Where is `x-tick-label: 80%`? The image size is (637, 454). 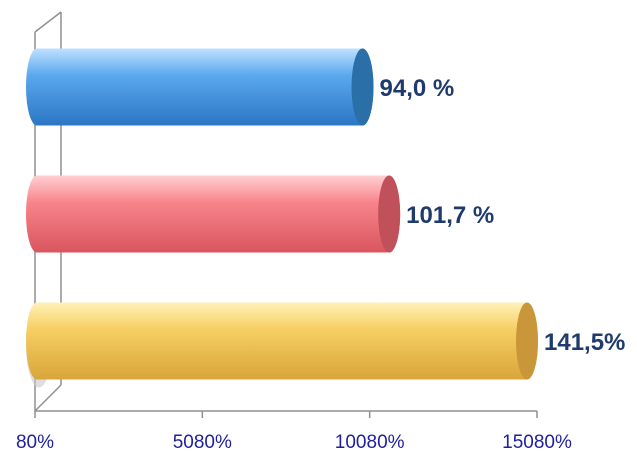
x-tick-label: 80% is located at coordinates (35, 442).